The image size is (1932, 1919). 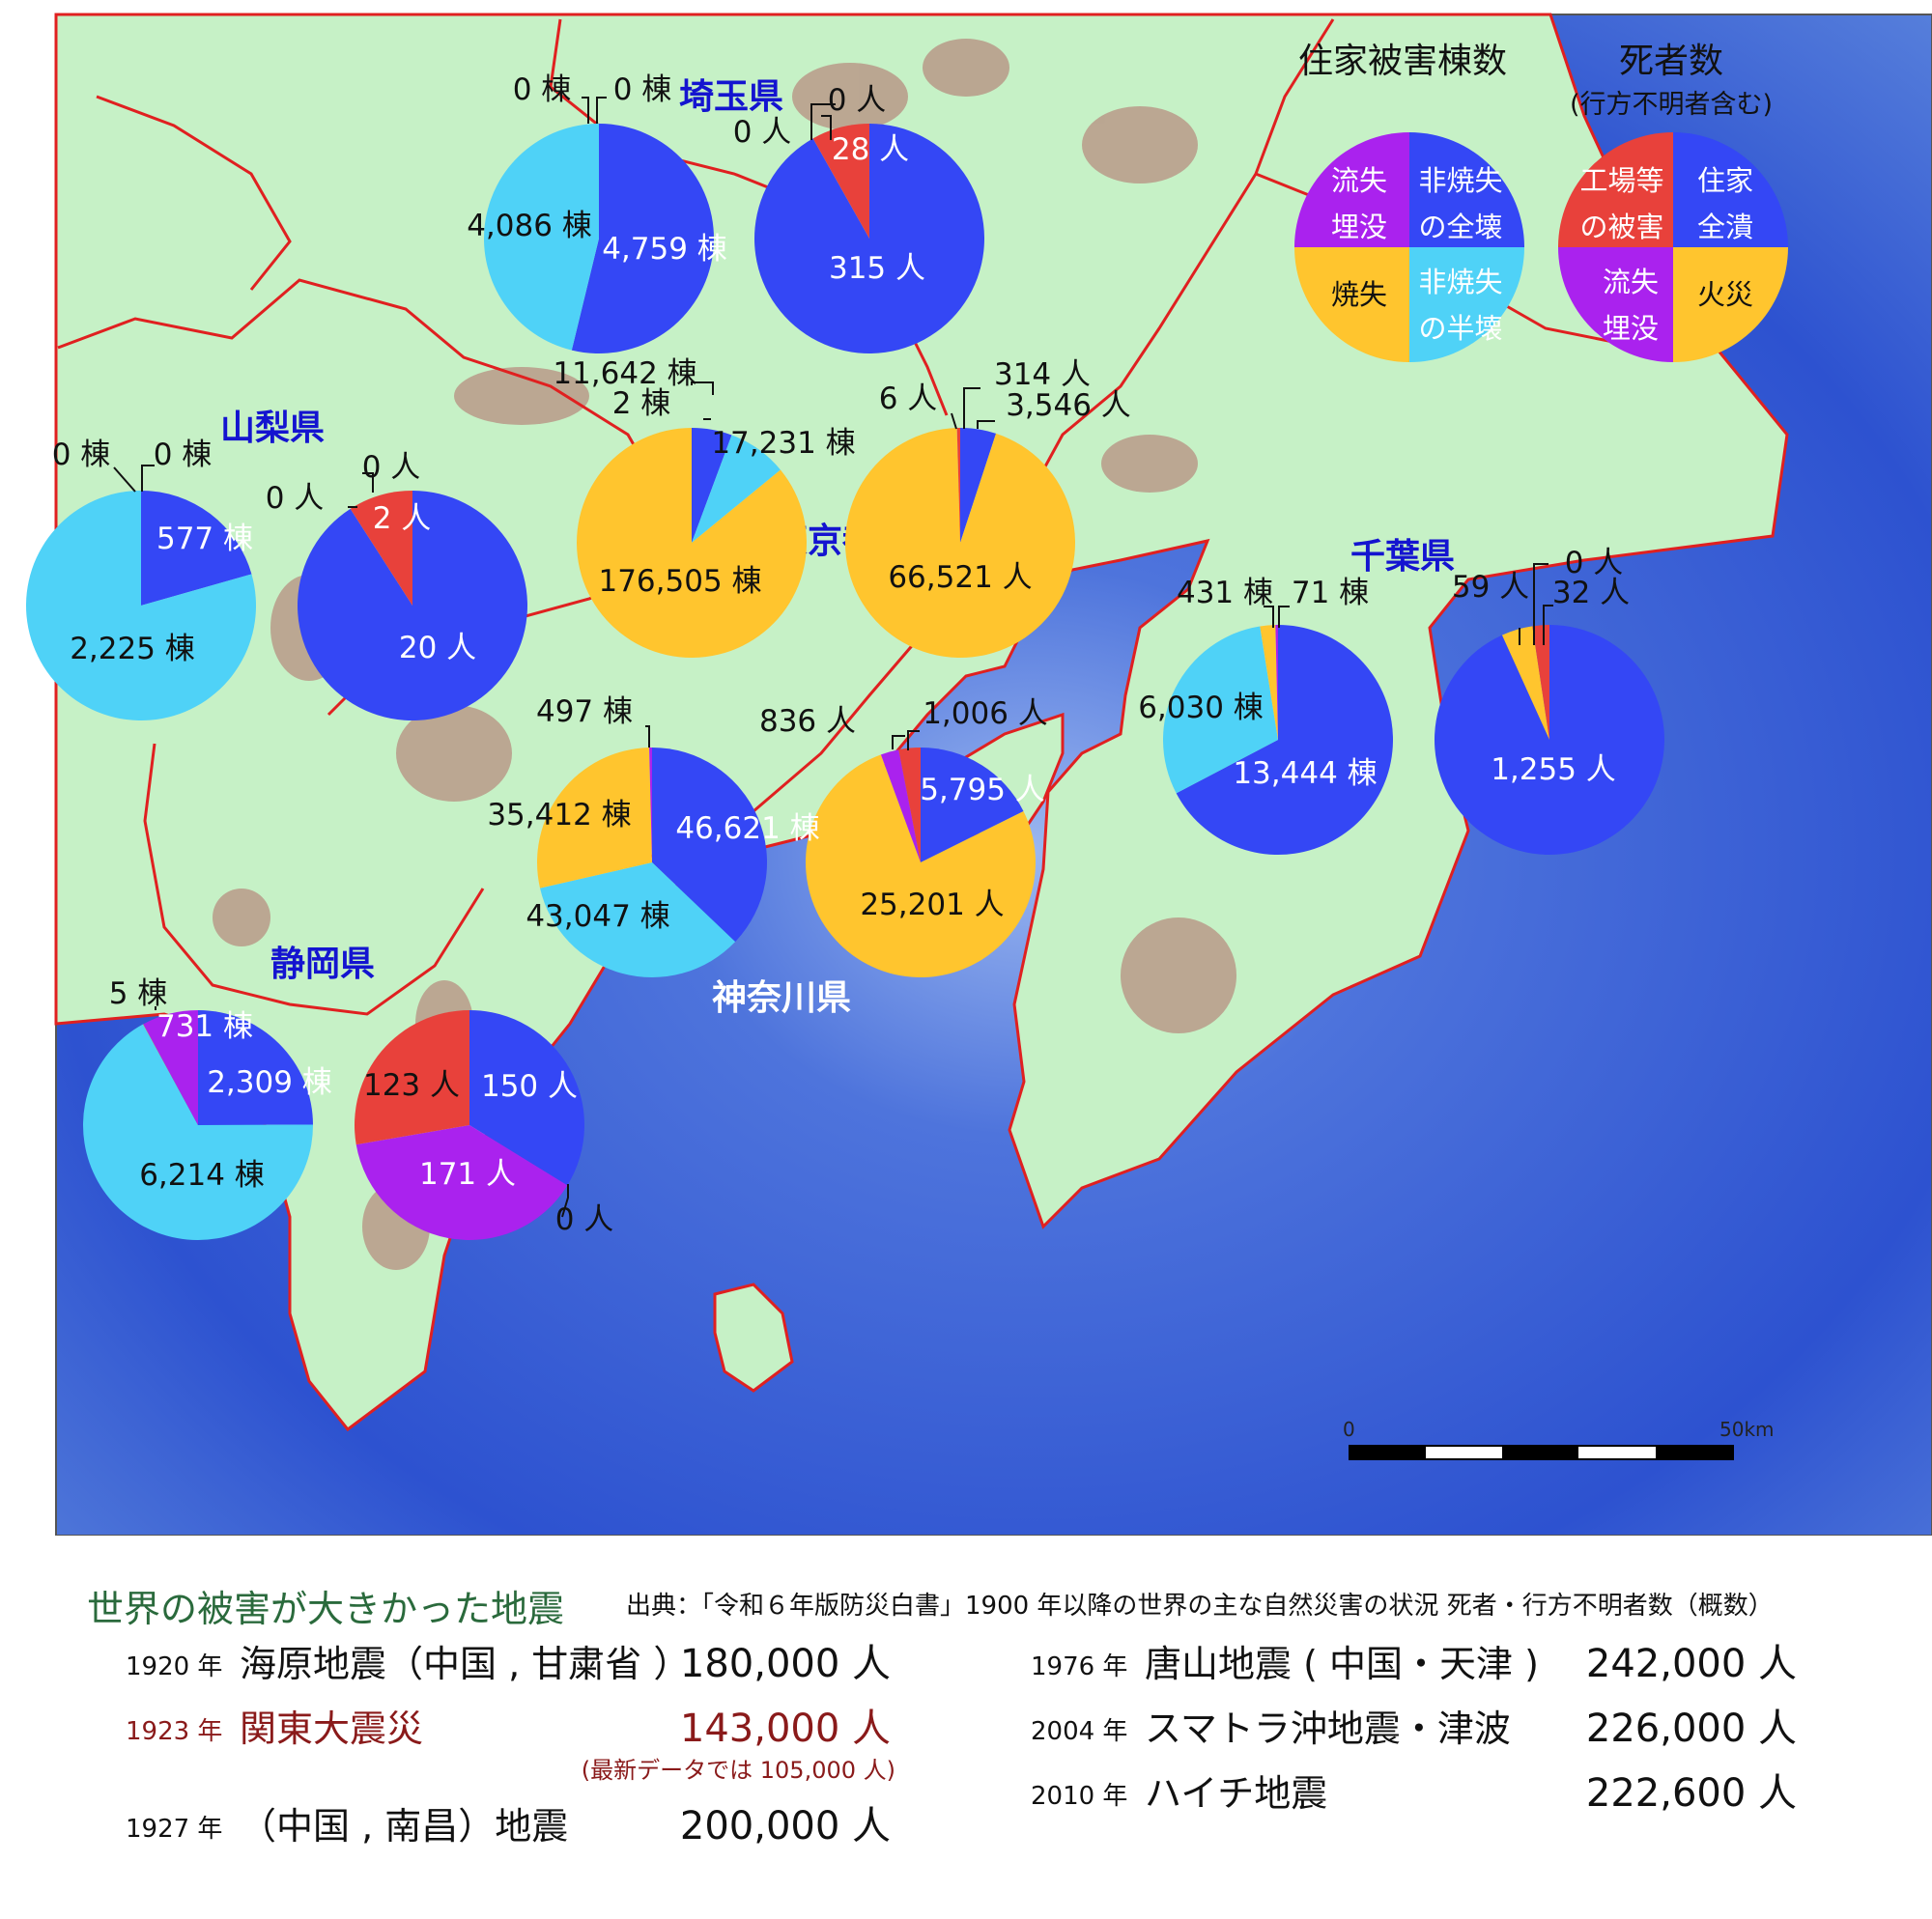 I want to click on pie-label-3-housing-collapse: 13,444 棟, so click(x=1305, y=773).